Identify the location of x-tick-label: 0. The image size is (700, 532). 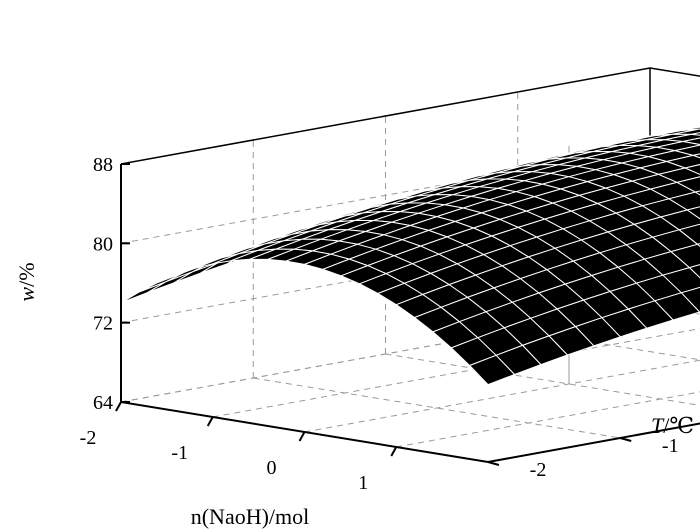
(272, 468).